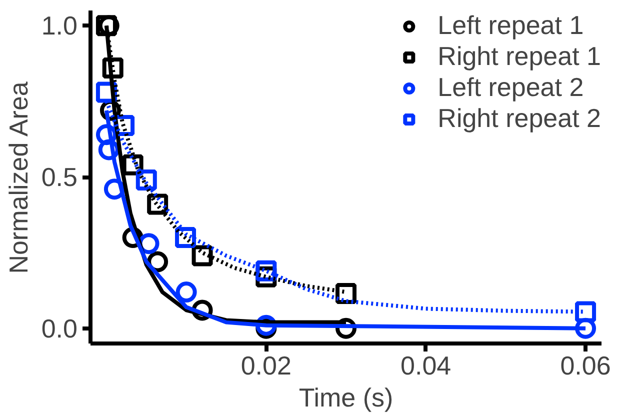 The width and height of the screenshot is (641, 415). What do you see at coordinates (59, 25) in the screenshot?
I see `y-tick-label: 1.0` at bounding box center [59, 25].